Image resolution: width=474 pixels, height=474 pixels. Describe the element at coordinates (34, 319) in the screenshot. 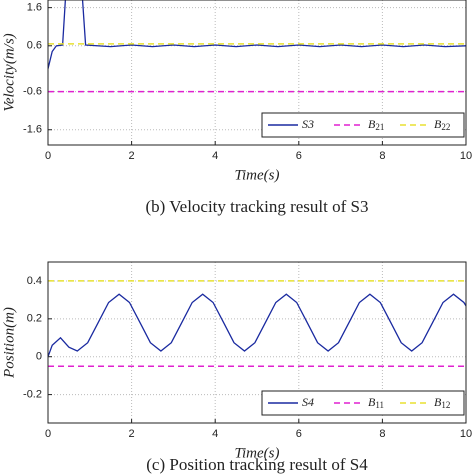

I see `y-tick-label: 0.2` at that location.